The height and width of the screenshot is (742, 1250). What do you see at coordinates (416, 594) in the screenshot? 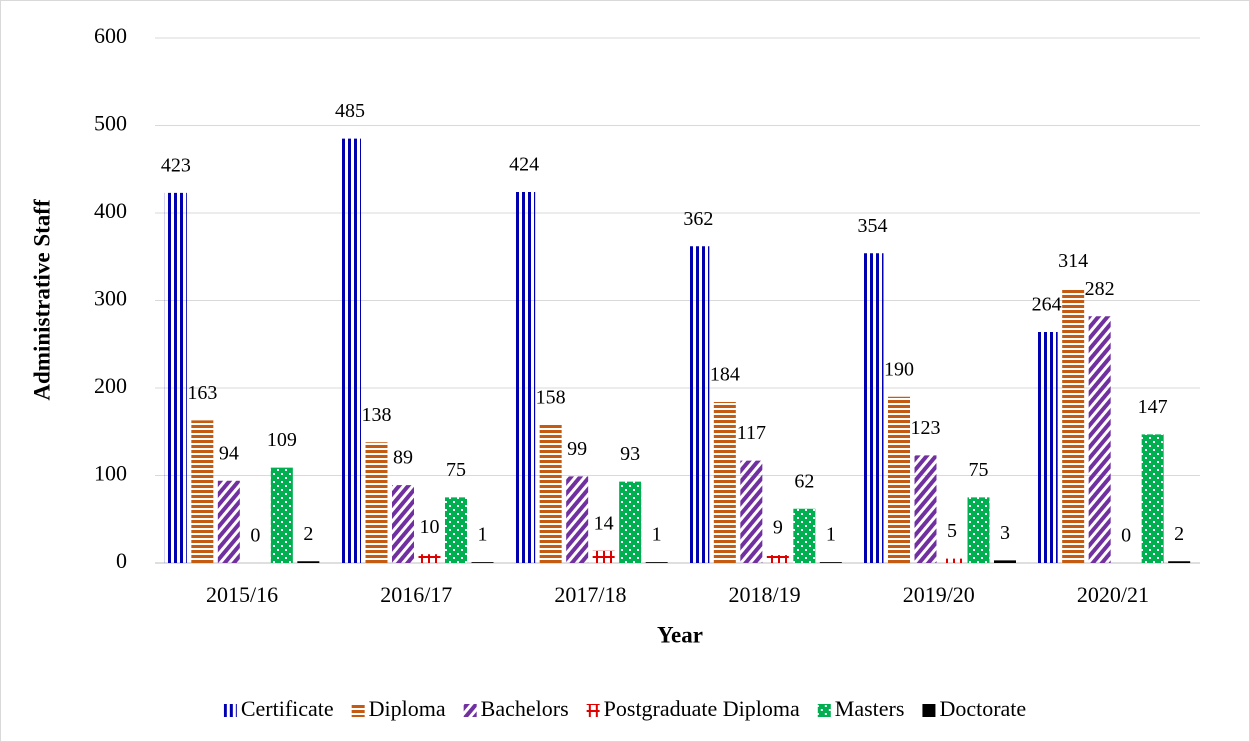
I see `x-tick-label: 2016/17` at bounding box center [416, 594].